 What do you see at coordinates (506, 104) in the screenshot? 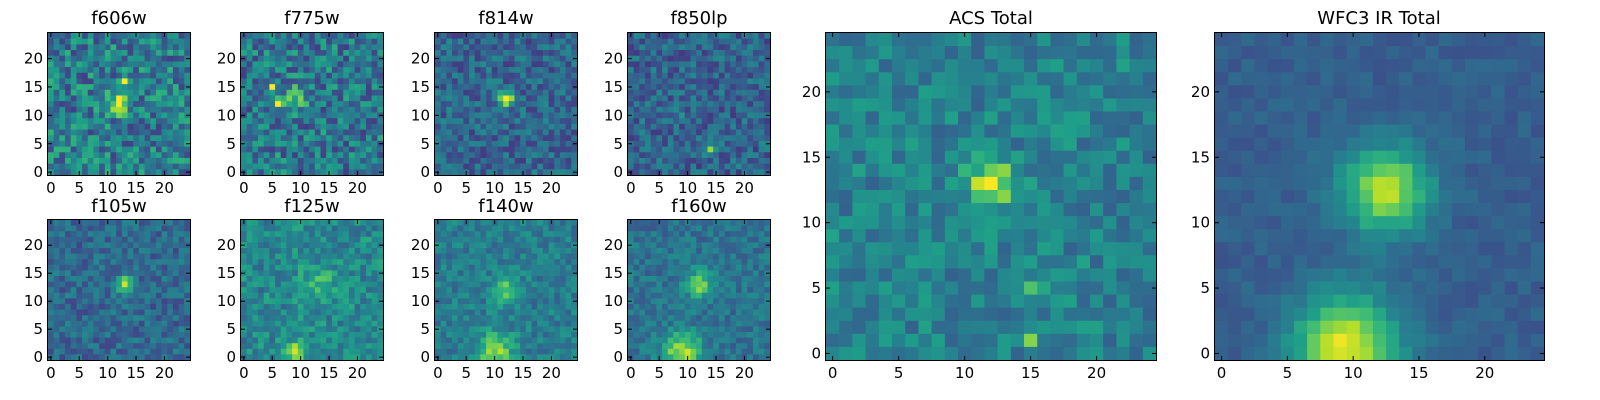
I see `axes-frame` at bounding box center [506, 104].